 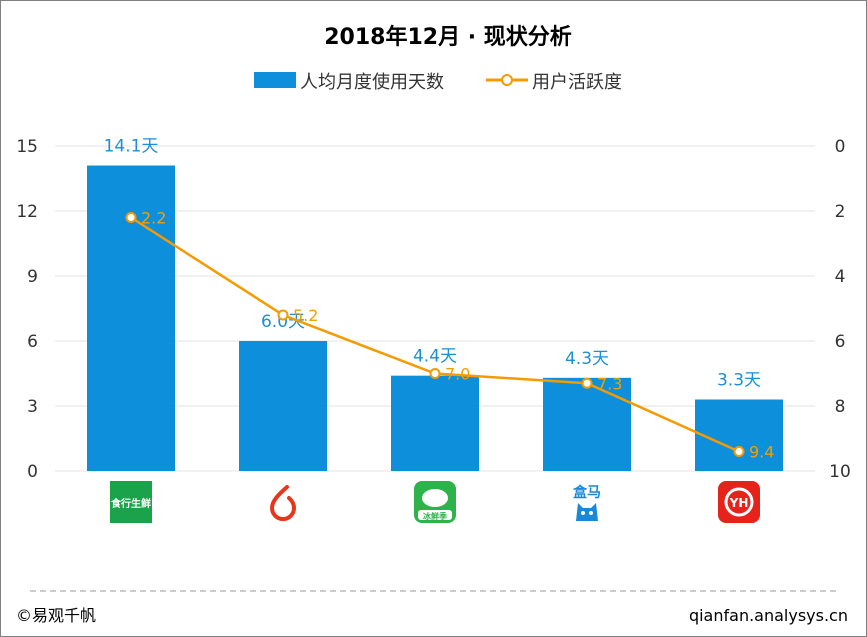 I want to click on left-axis-tick-label: 9, so click(x=32, y=277).